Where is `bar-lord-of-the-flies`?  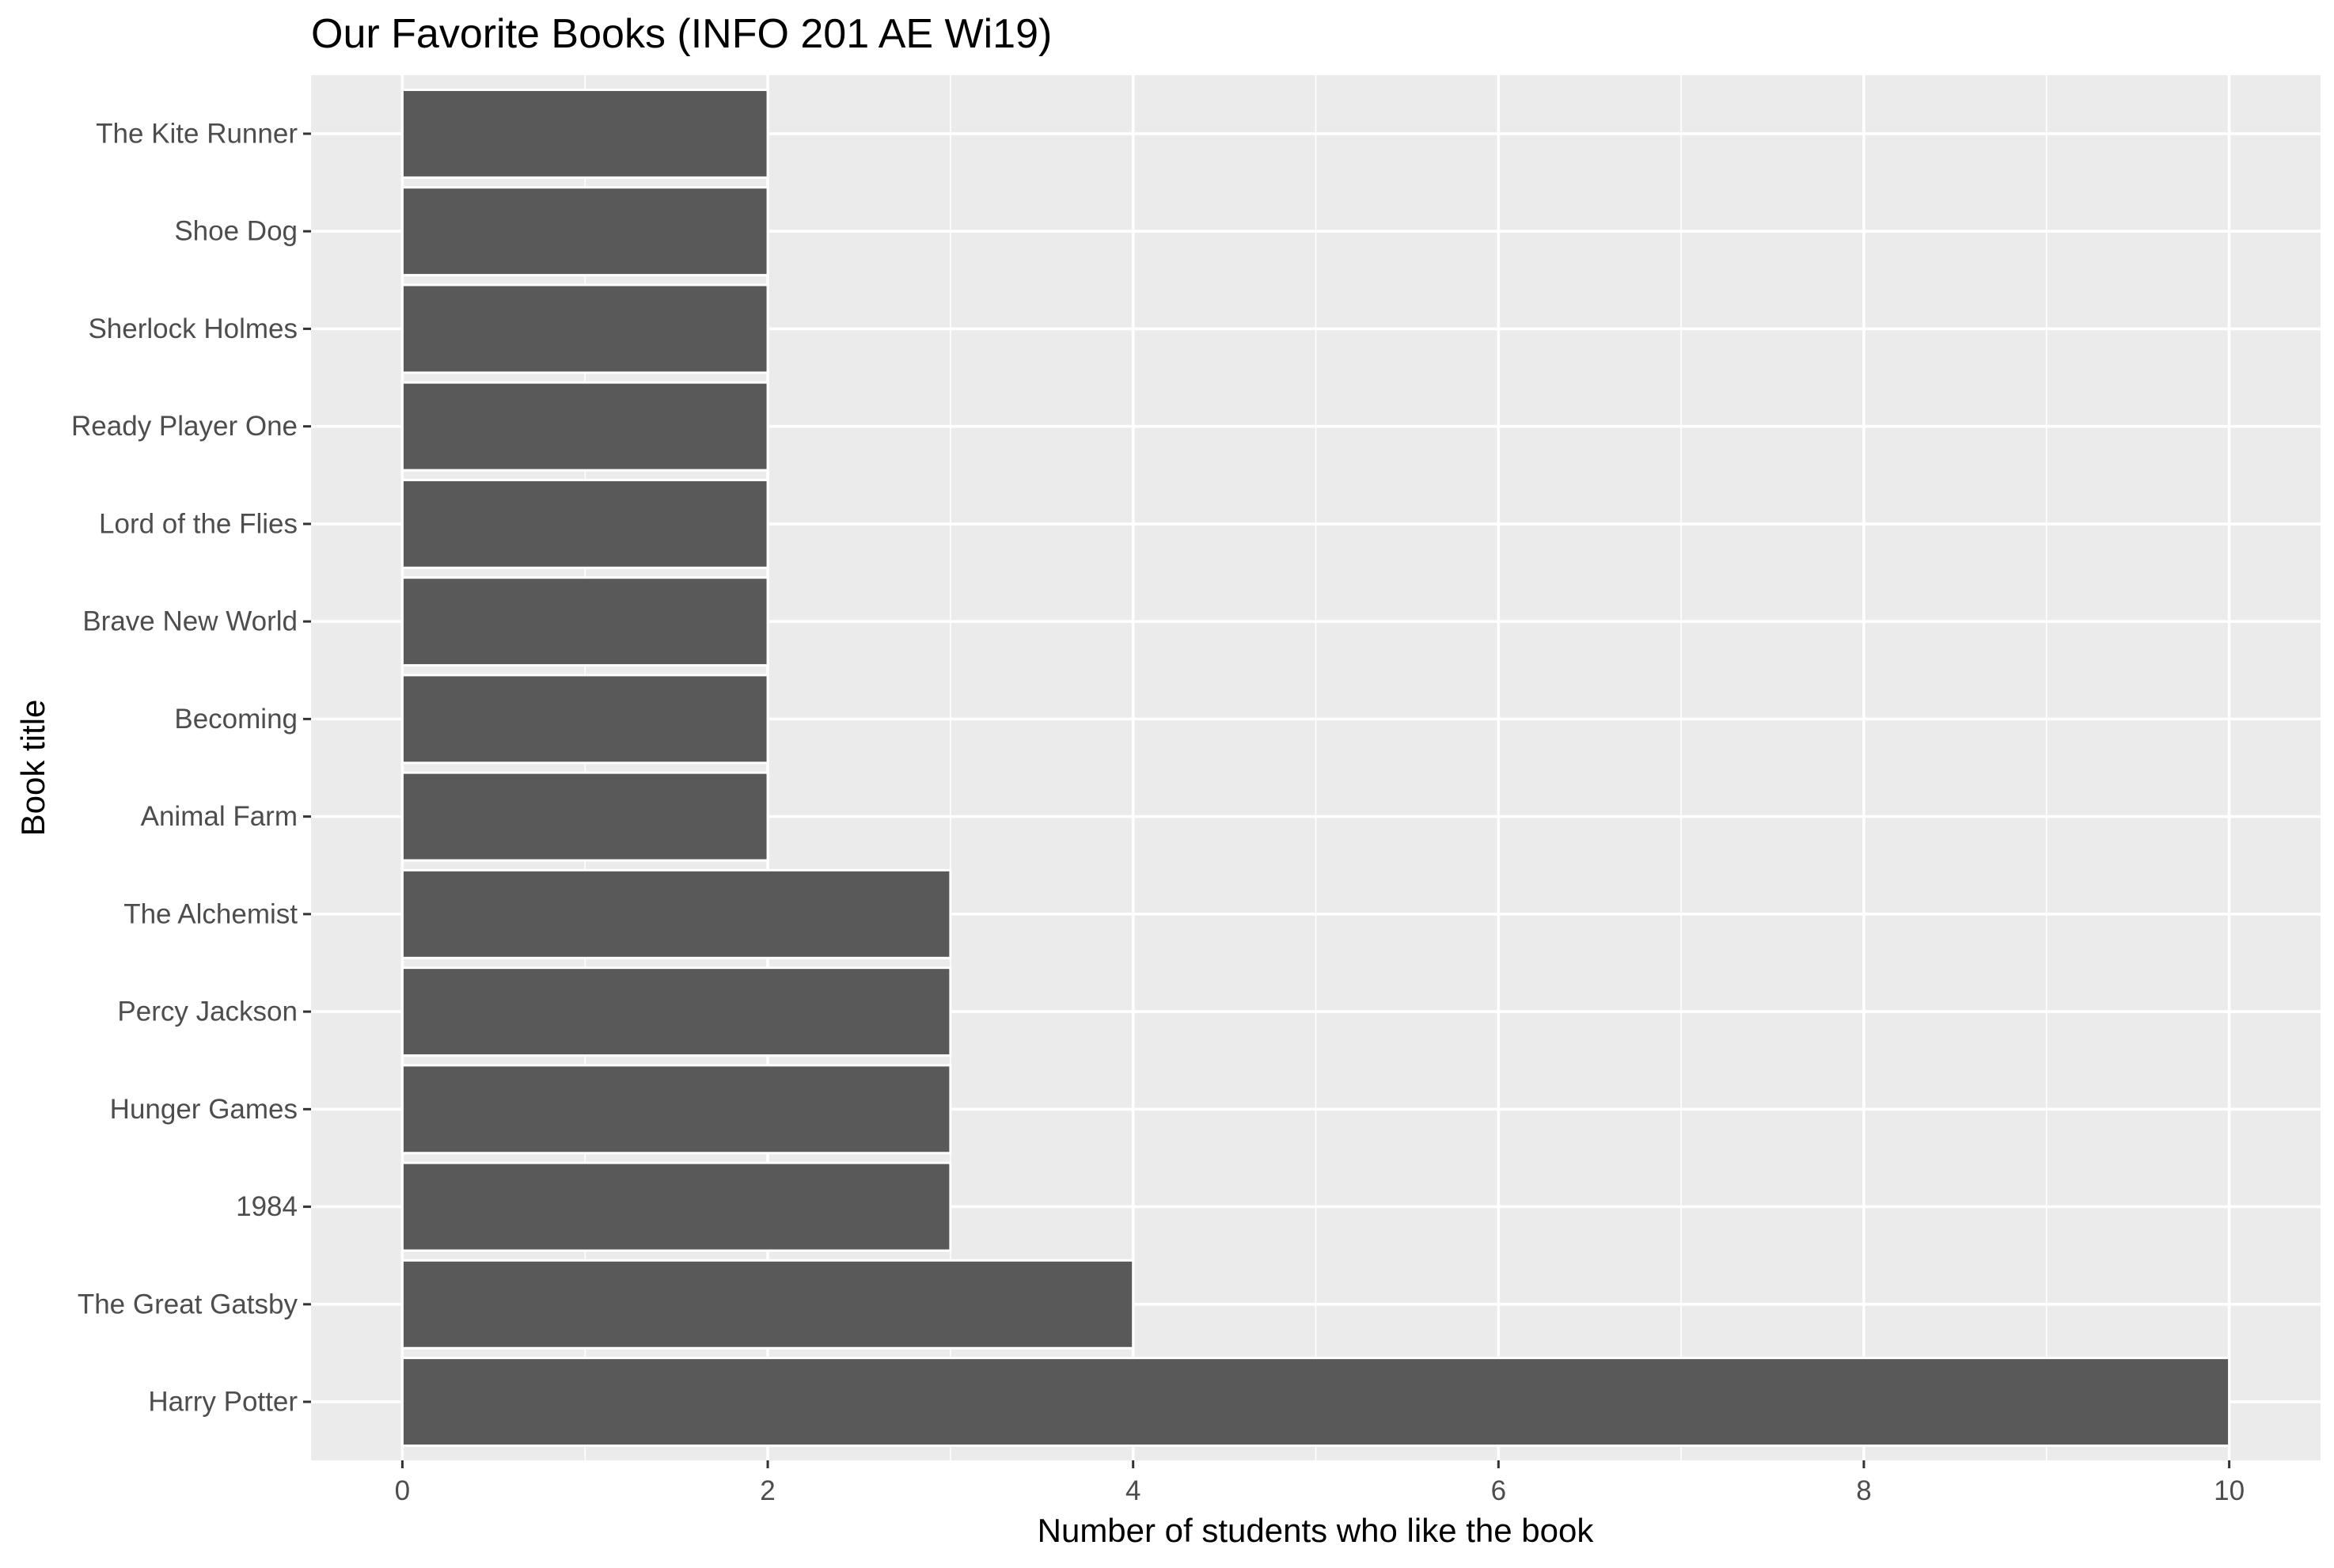 bar-lord-of-the-flies is located at coordinates (585, 523).